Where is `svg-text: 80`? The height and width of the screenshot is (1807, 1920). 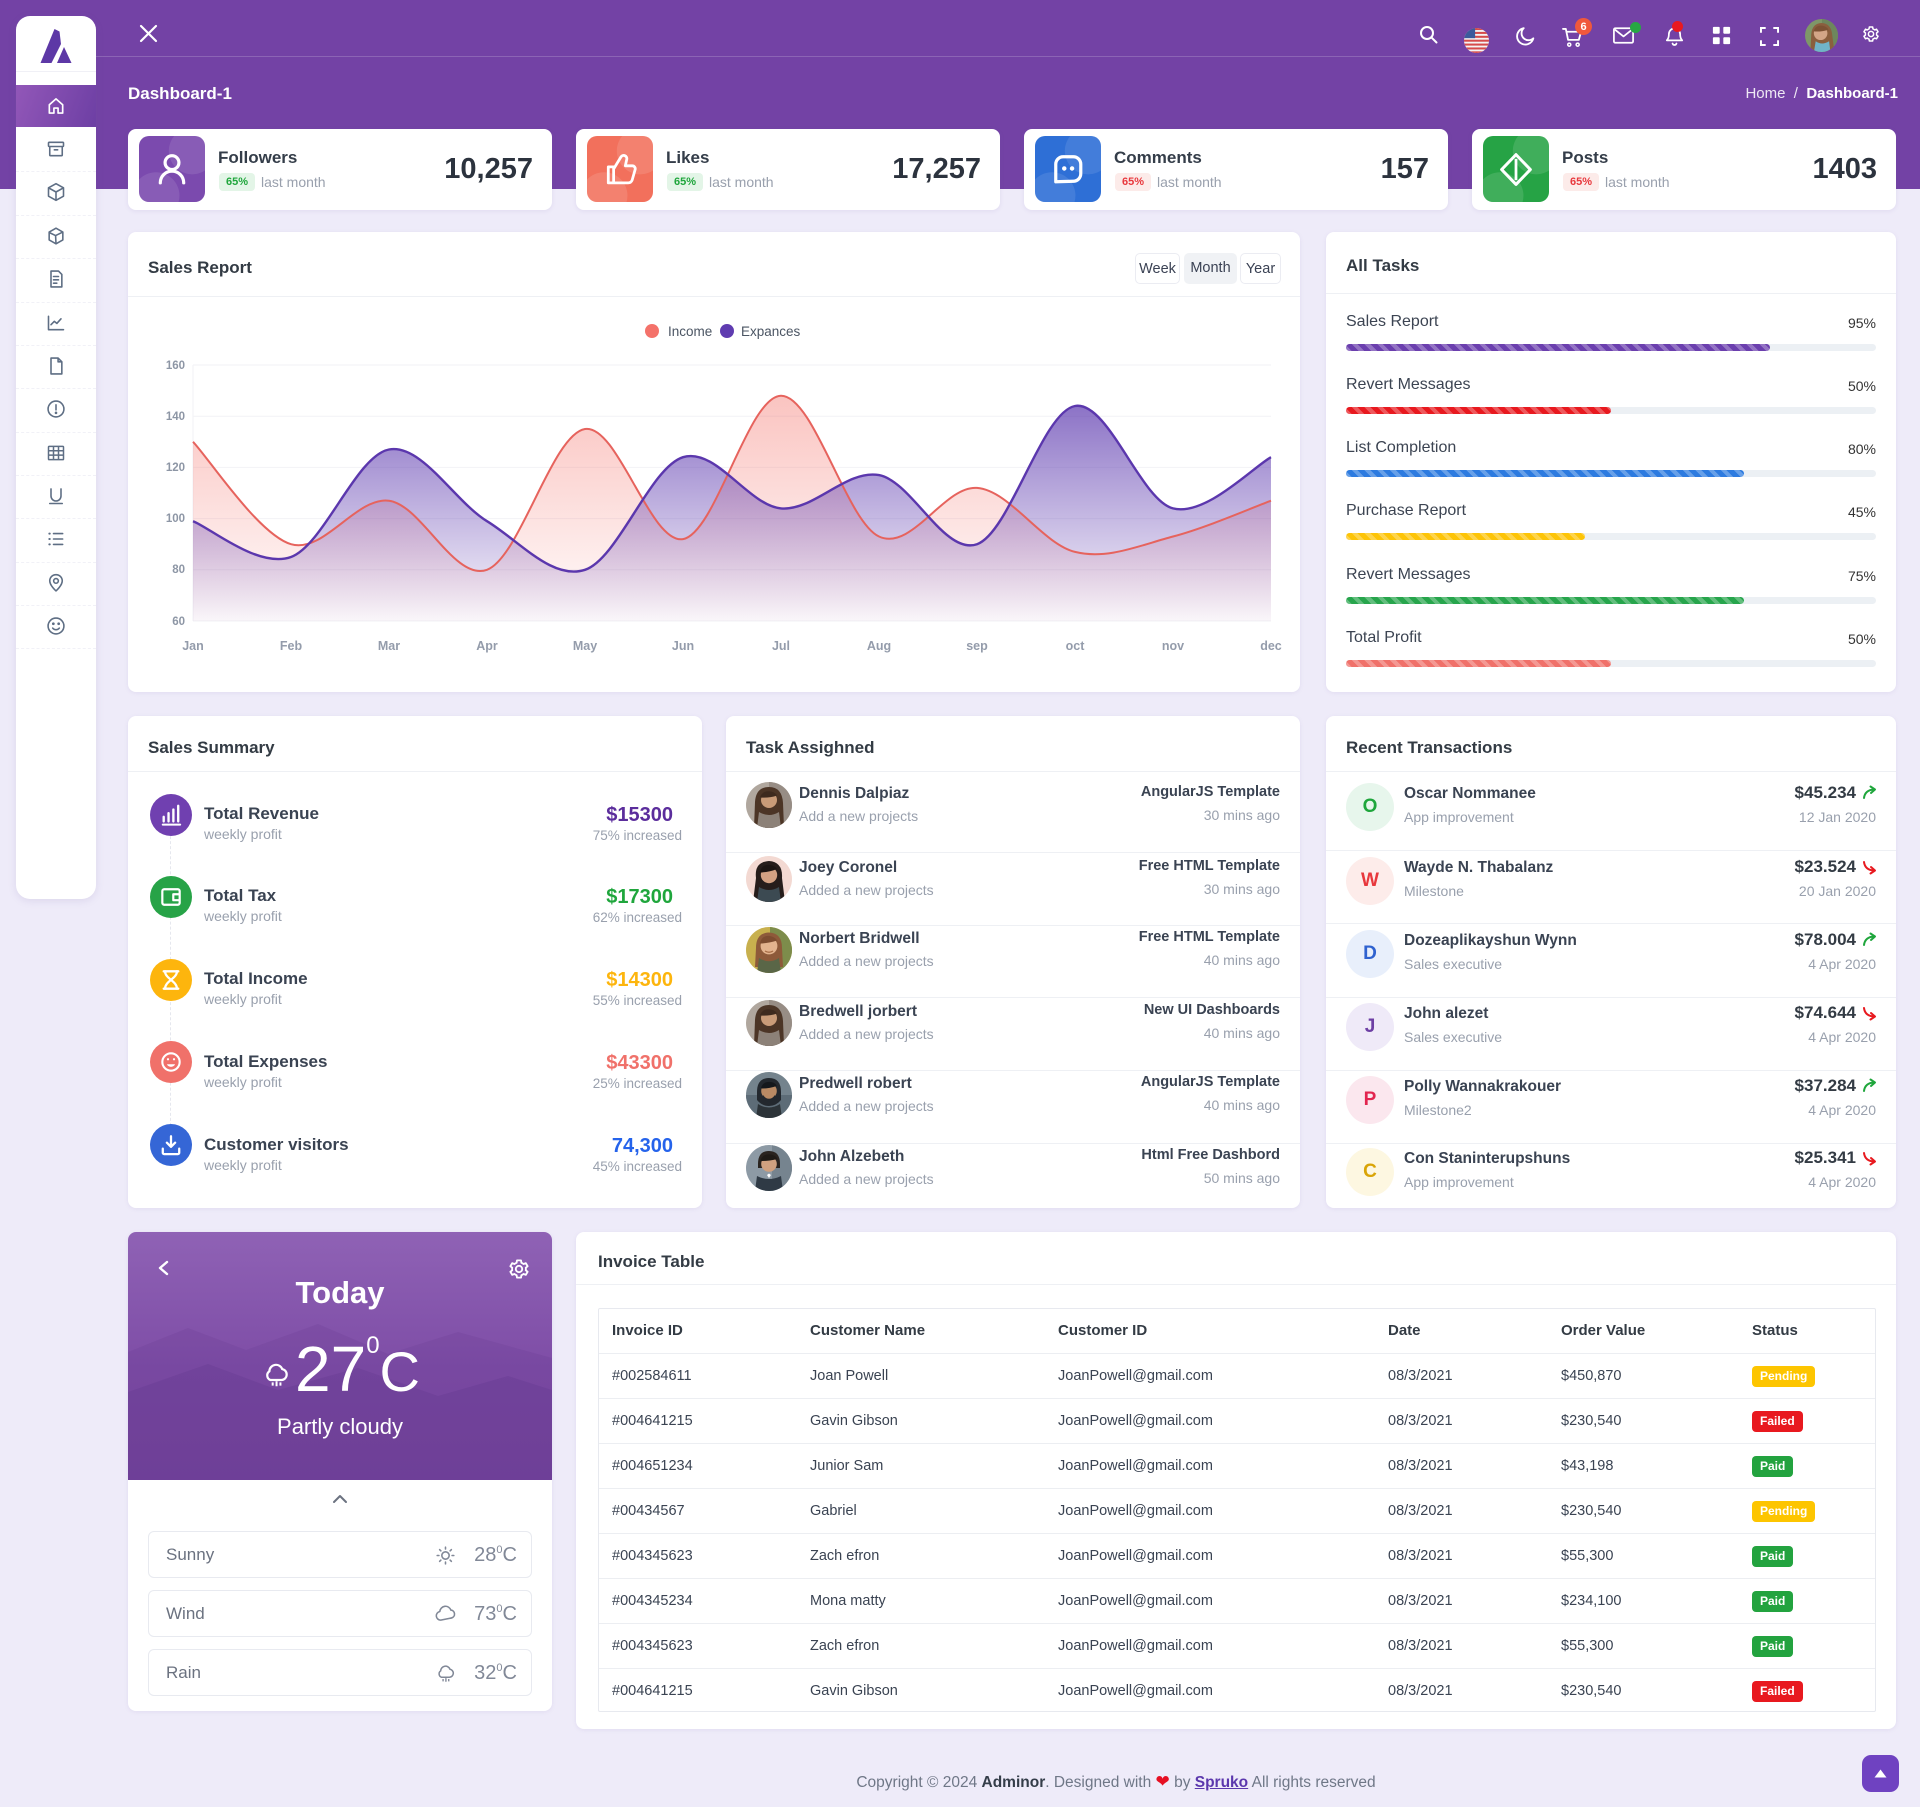 svg-text: 80 is located at coordinates (178, 570).